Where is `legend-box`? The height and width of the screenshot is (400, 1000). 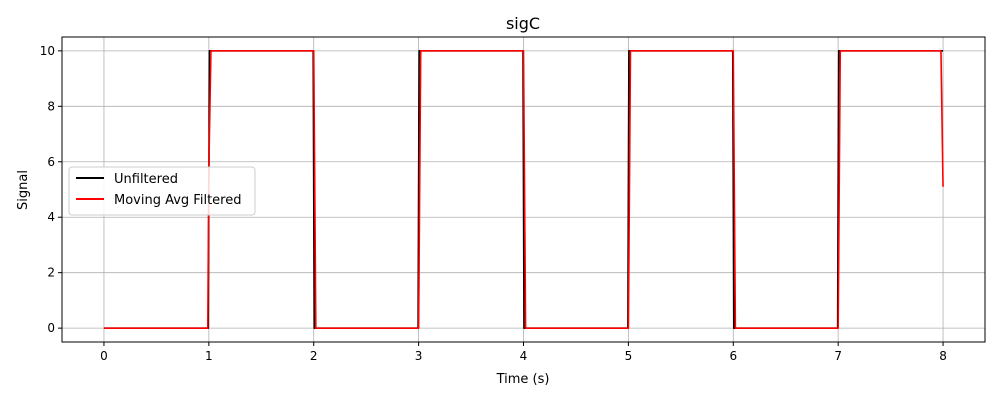
legend-box is located at coordinates (162, 191).